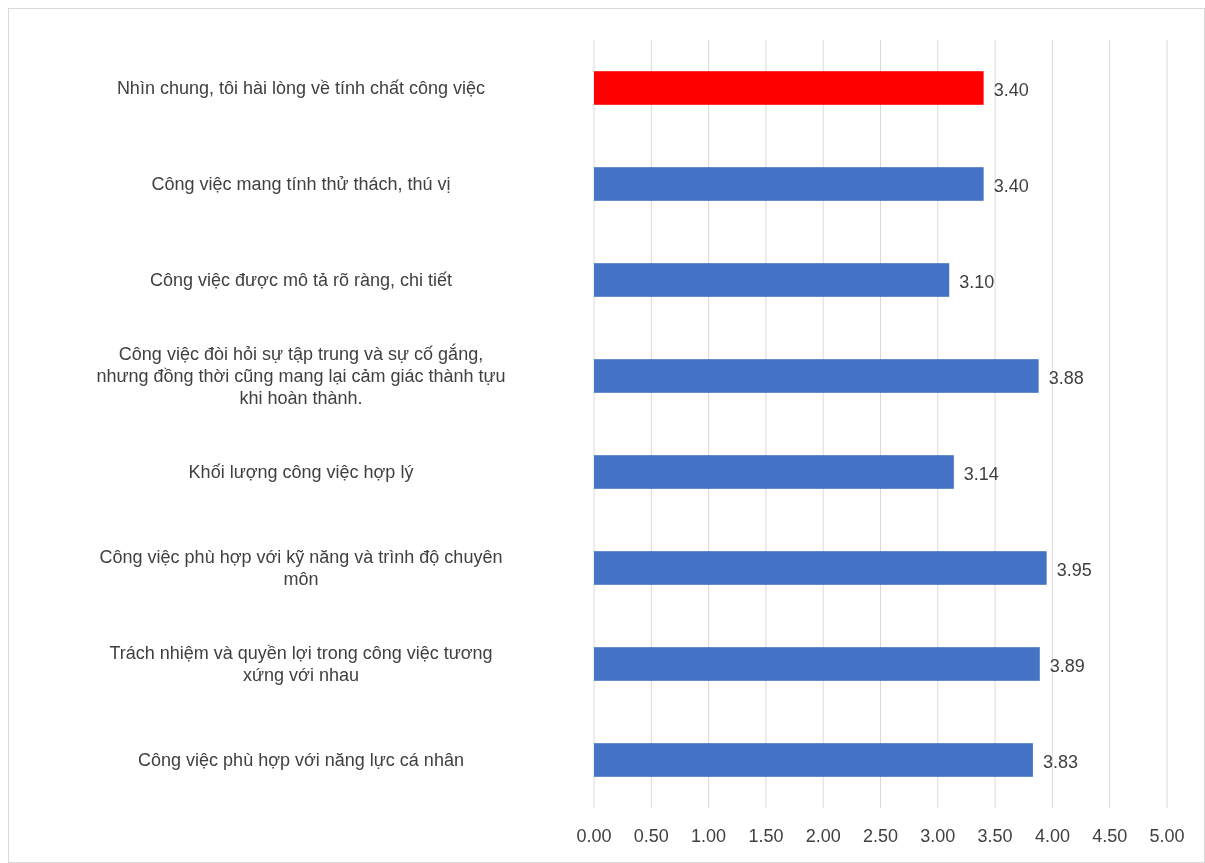 This screenshot has height=863, width=1205. What do you see at coordinates (594, 836) in the screenshot?
I see `x-tick-label: 0.00` at bounding box center [594, 836].